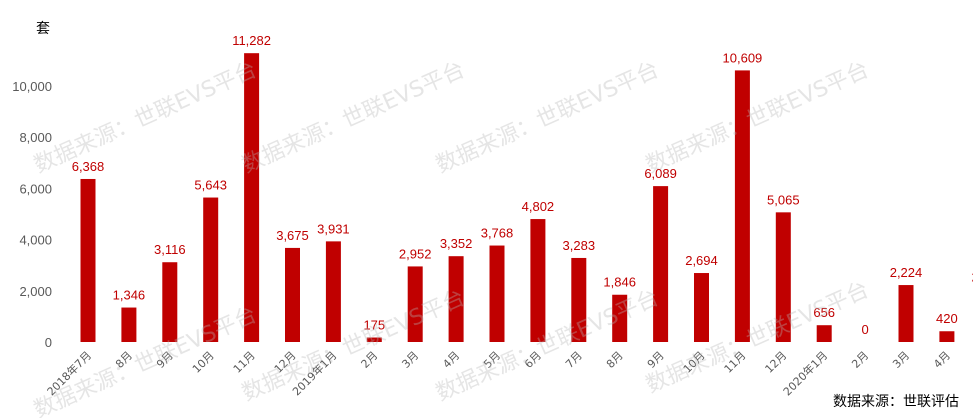 This screenshot has width=973, height=418. I want to click on data-label: 11,282, so click(251, 40).